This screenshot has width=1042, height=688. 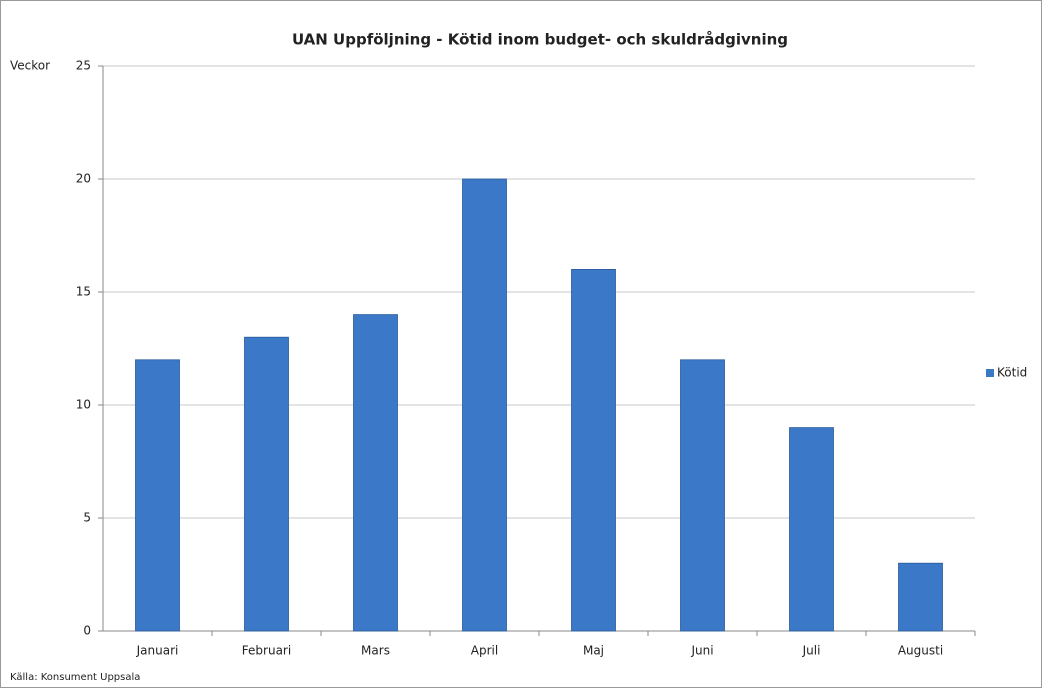 What do you see at coordinates (484, 651) in the screenshot?
I see `x-tick-label: April` at bounding box center [484, 651].